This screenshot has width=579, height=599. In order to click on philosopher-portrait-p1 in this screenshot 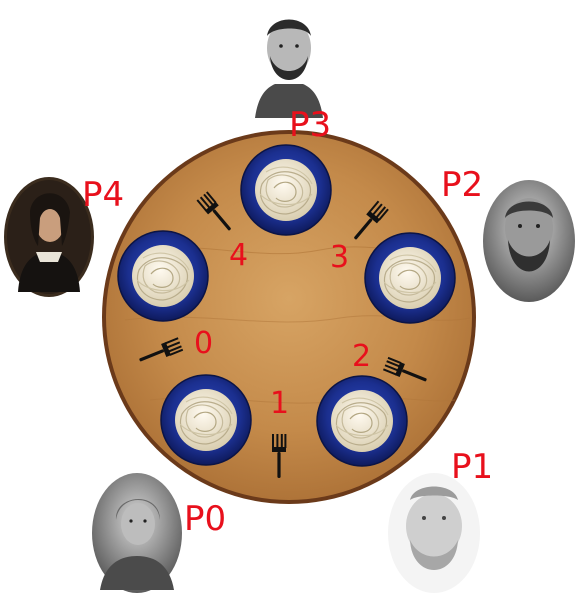, I will do `click(434, 533)`.